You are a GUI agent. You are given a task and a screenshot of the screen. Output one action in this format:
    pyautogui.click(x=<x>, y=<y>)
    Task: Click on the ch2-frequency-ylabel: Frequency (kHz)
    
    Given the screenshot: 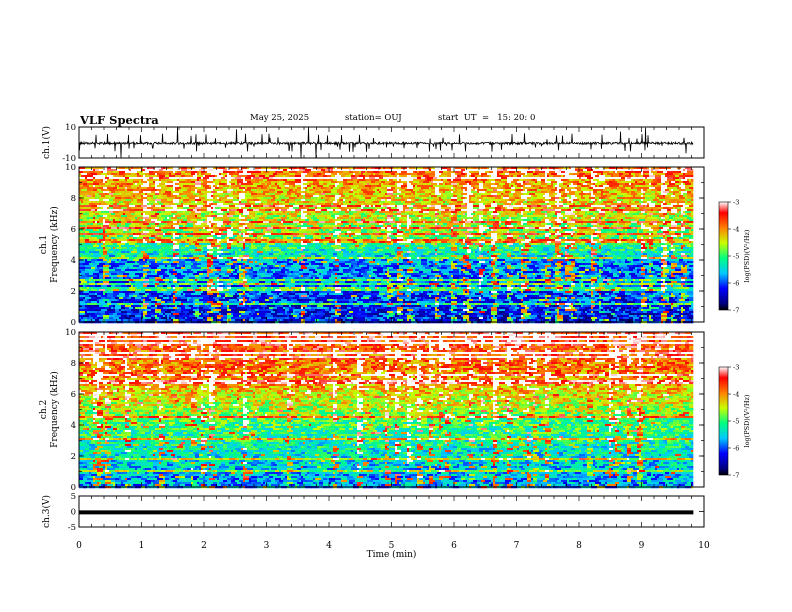 What is the action you would take?
    pyautogui.click(x=54, y=409)
    